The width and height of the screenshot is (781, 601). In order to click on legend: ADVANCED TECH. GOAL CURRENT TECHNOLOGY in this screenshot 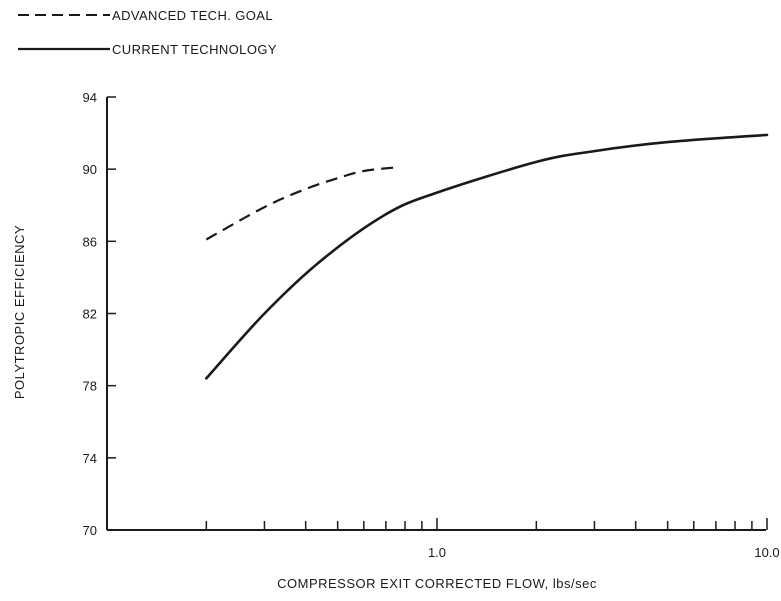, I will do `click(147, 32)`.